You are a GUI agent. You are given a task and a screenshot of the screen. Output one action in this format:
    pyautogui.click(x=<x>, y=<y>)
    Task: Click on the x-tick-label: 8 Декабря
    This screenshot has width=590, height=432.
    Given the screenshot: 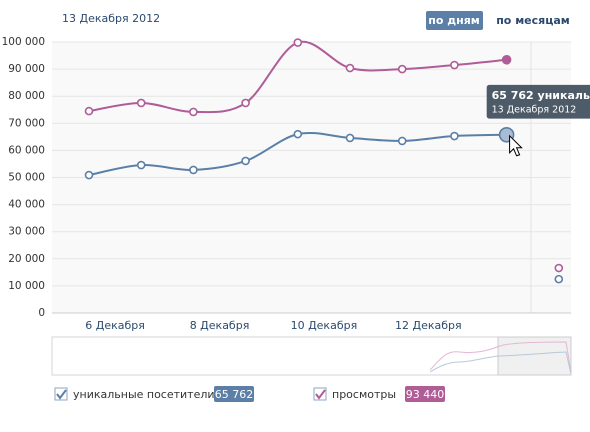 What is the action you would take?
    pyautogui.click(x=220, y=325)
    